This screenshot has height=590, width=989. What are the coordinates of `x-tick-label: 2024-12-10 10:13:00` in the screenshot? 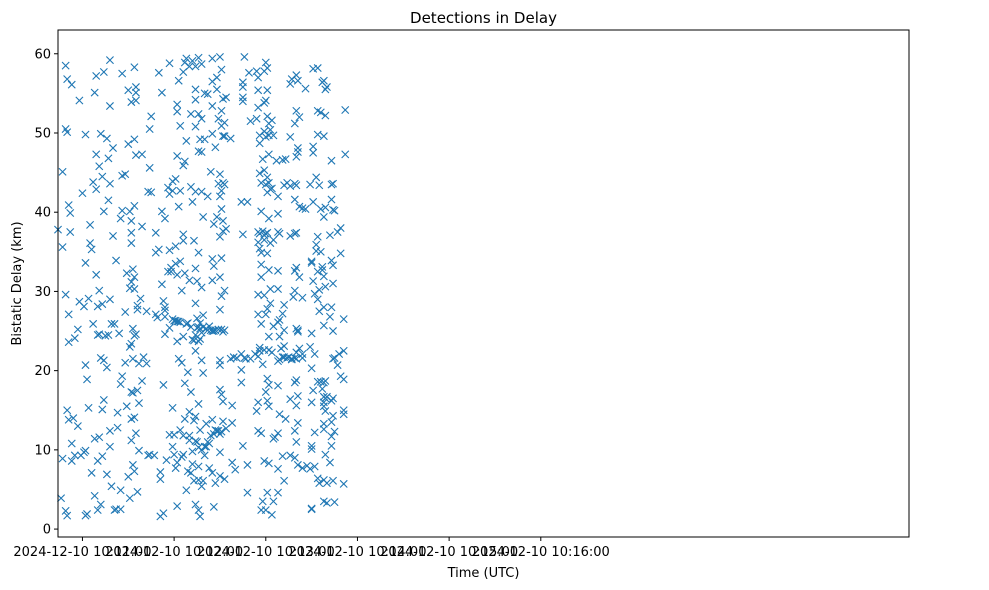 It's located at (266, 552).